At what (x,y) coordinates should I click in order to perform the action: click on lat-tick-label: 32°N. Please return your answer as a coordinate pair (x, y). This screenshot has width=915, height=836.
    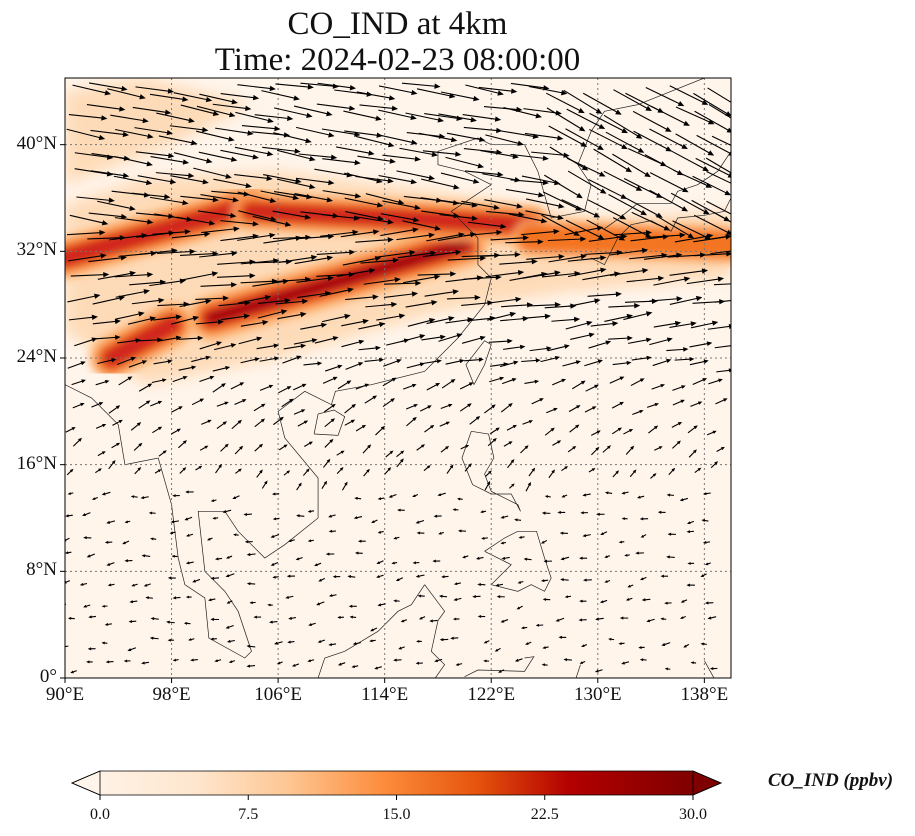
    Looking at the image, I should click on (36, 250).